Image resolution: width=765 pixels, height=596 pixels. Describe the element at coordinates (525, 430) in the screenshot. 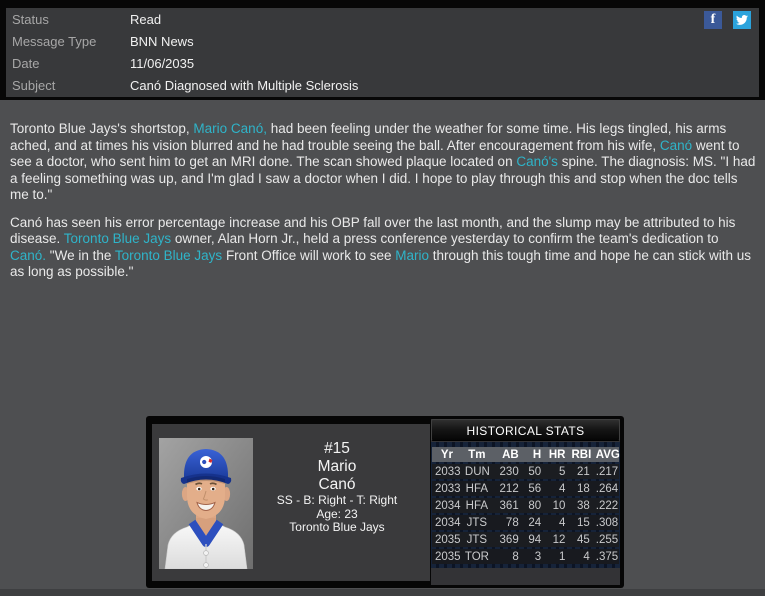

I see `historical-stats-title: HISTORICAL STATS` at that location.